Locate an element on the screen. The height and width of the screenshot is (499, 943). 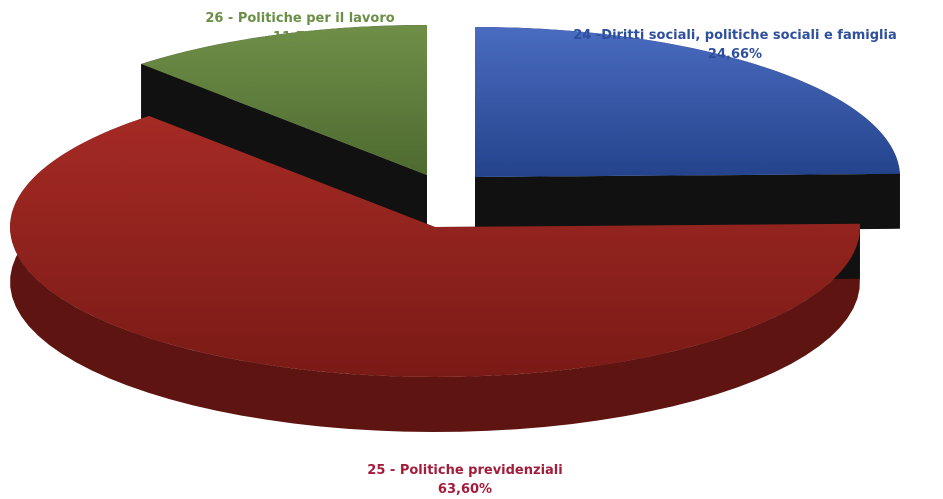
slice-label-2: 25 - Politiche previdenziali is located at coordinates (464, 470).